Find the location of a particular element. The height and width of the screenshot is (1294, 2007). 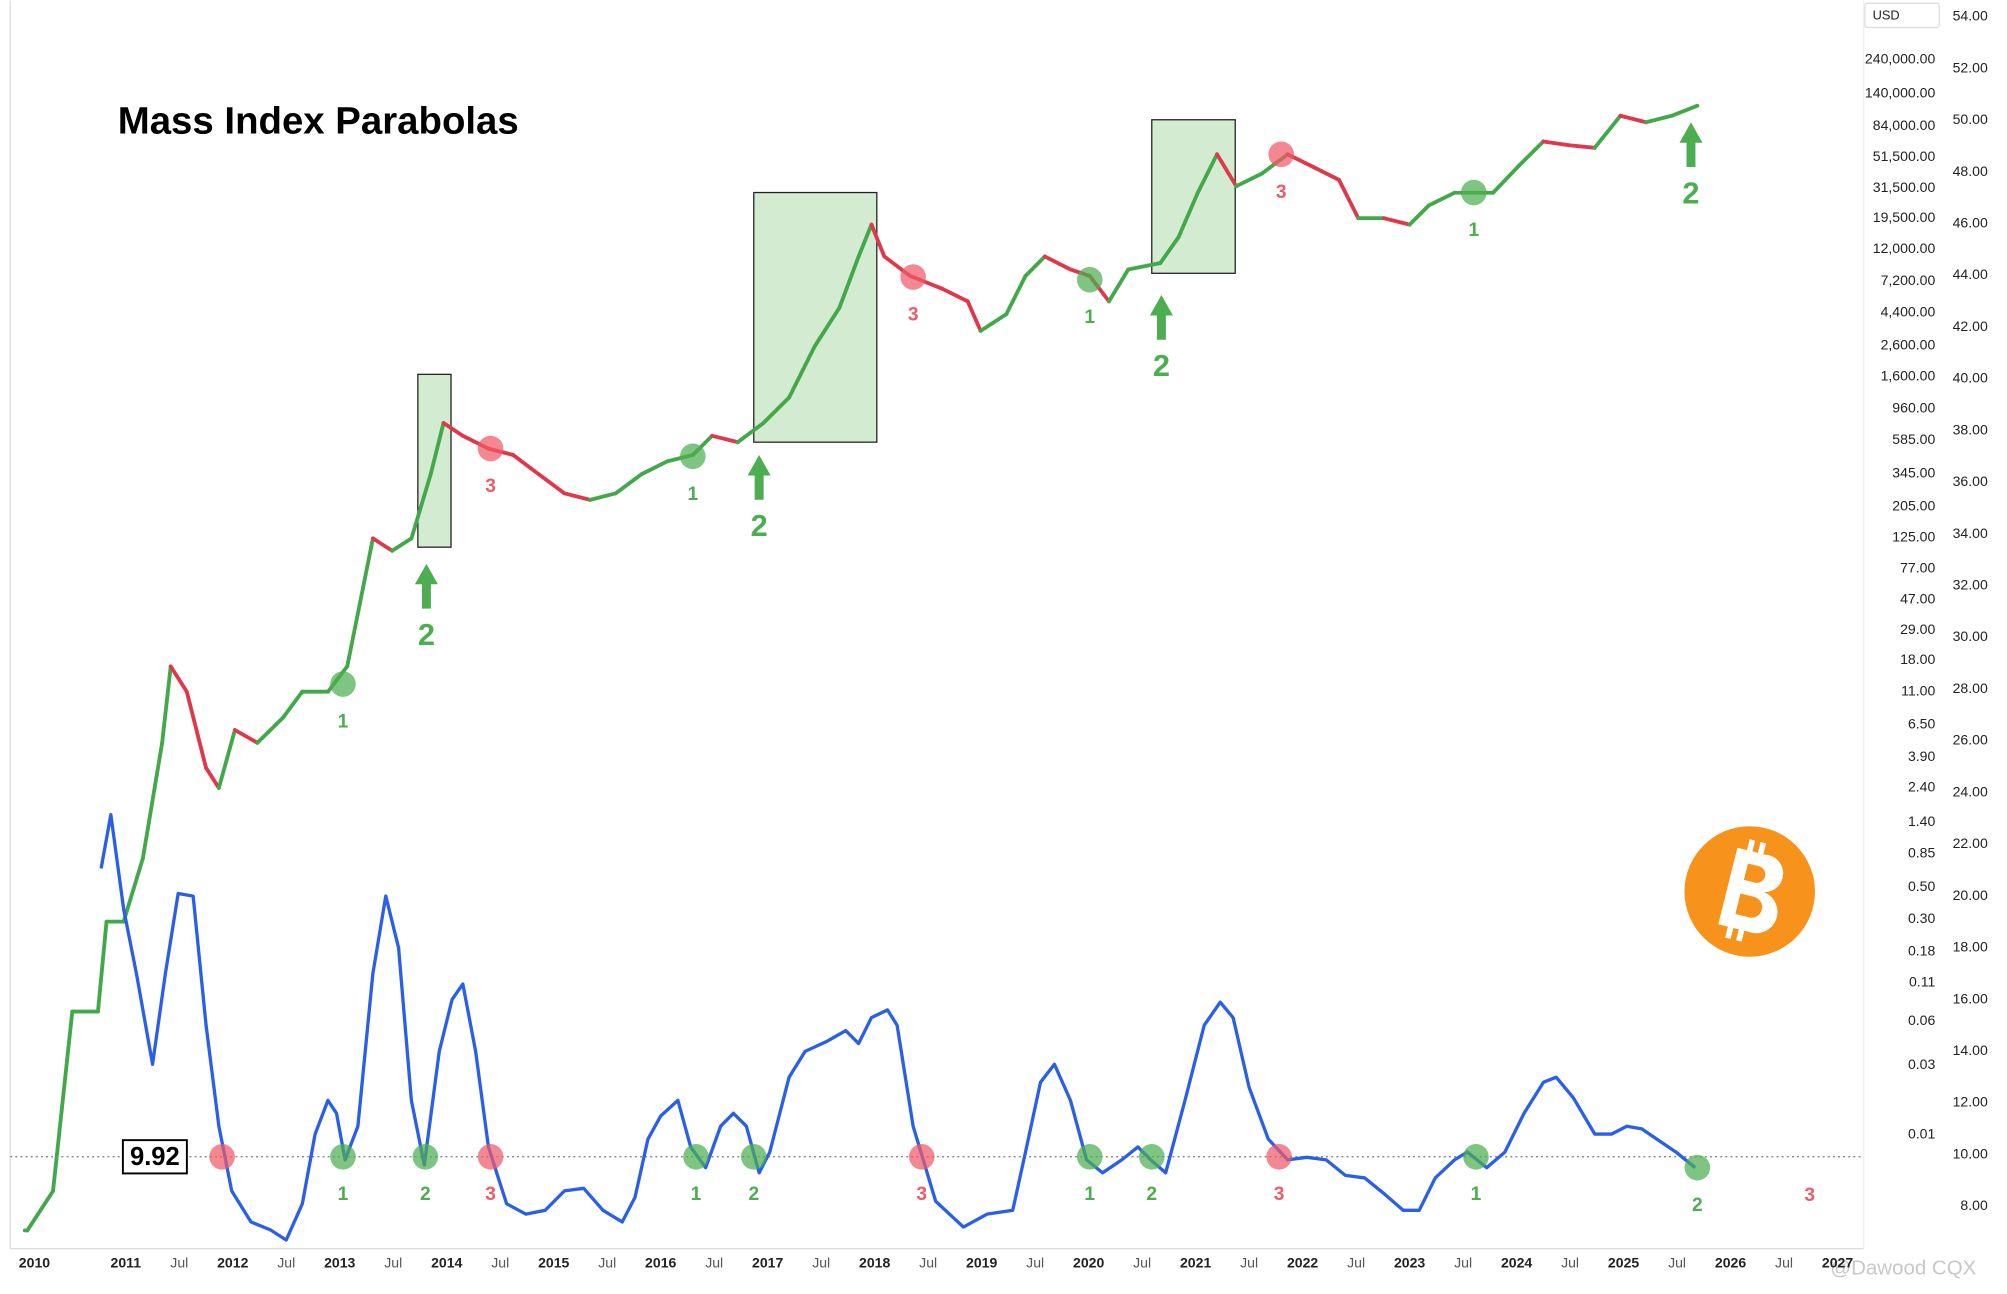

y-tick-label: 19,500.00 is located at coordinates (1904, 217).